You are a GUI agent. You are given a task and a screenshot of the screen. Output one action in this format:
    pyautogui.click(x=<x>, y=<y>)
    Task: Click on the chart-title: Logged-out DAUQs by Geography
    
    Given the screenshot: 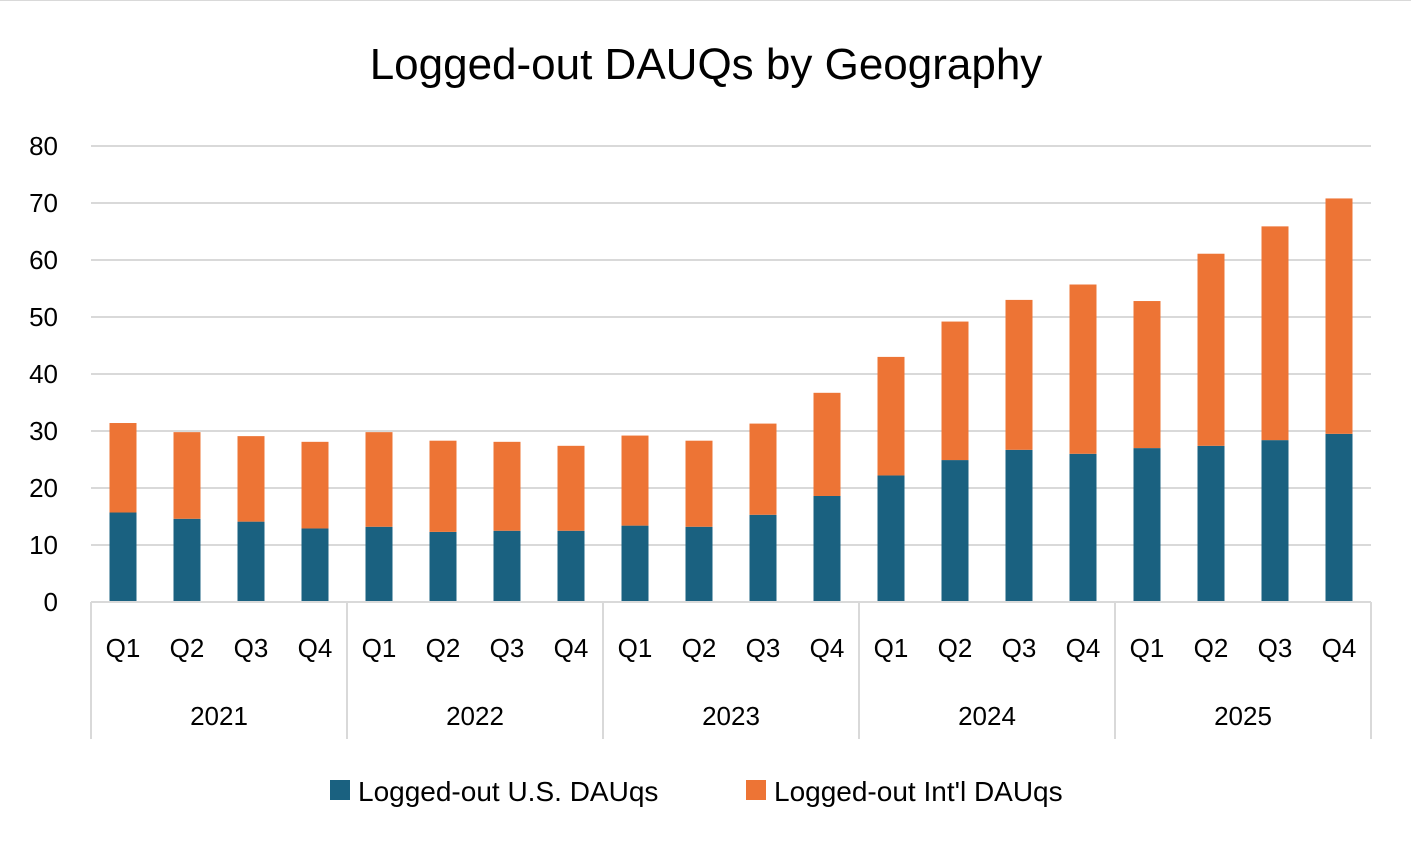 What is the action you would take?
    pyautogui.click(x=706, y=64)
    